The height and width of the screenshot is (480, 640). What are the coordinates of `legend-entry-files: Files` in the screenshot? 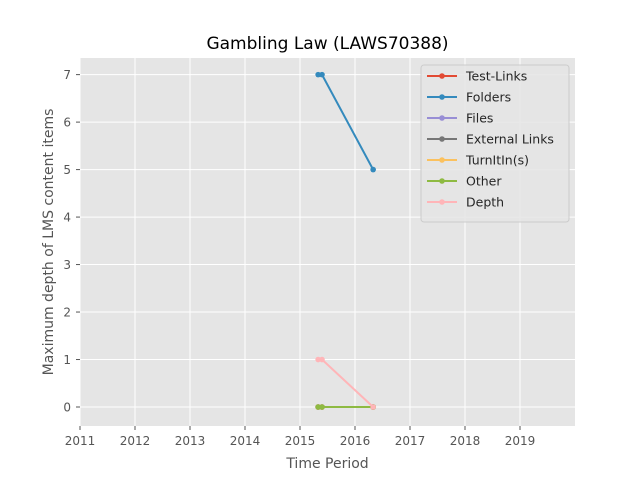 It's located at (460, 118).